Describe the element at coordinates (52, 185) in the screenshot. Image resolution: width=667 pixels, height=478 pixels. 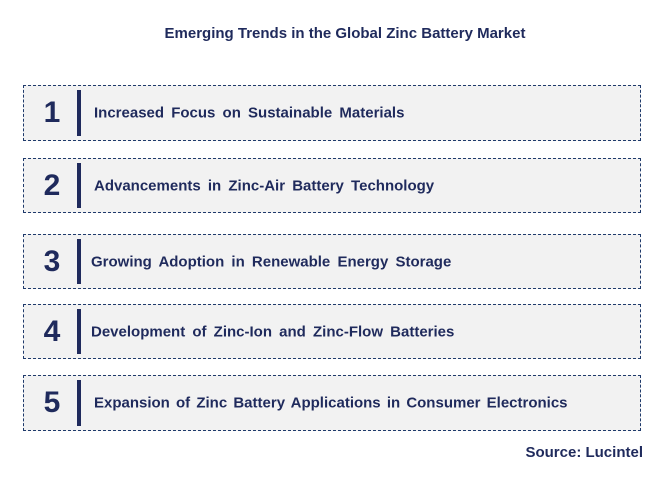
I see `trend-number: 2` at that location.